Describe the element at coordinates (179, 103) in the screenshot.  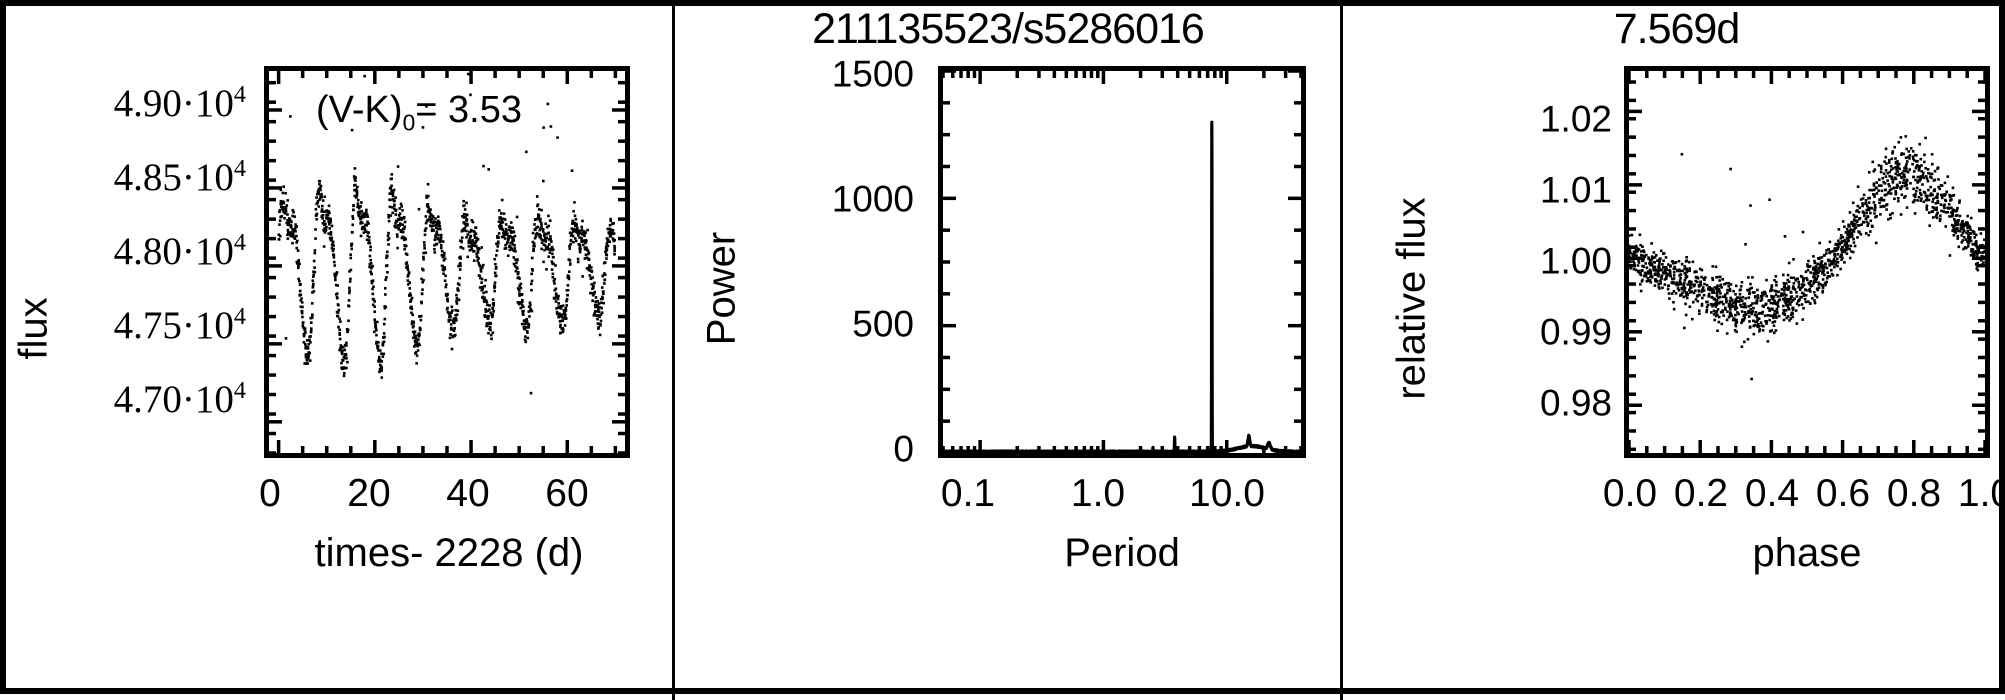
I see `left-ytick-0: 4.90·10⁴` at that location.